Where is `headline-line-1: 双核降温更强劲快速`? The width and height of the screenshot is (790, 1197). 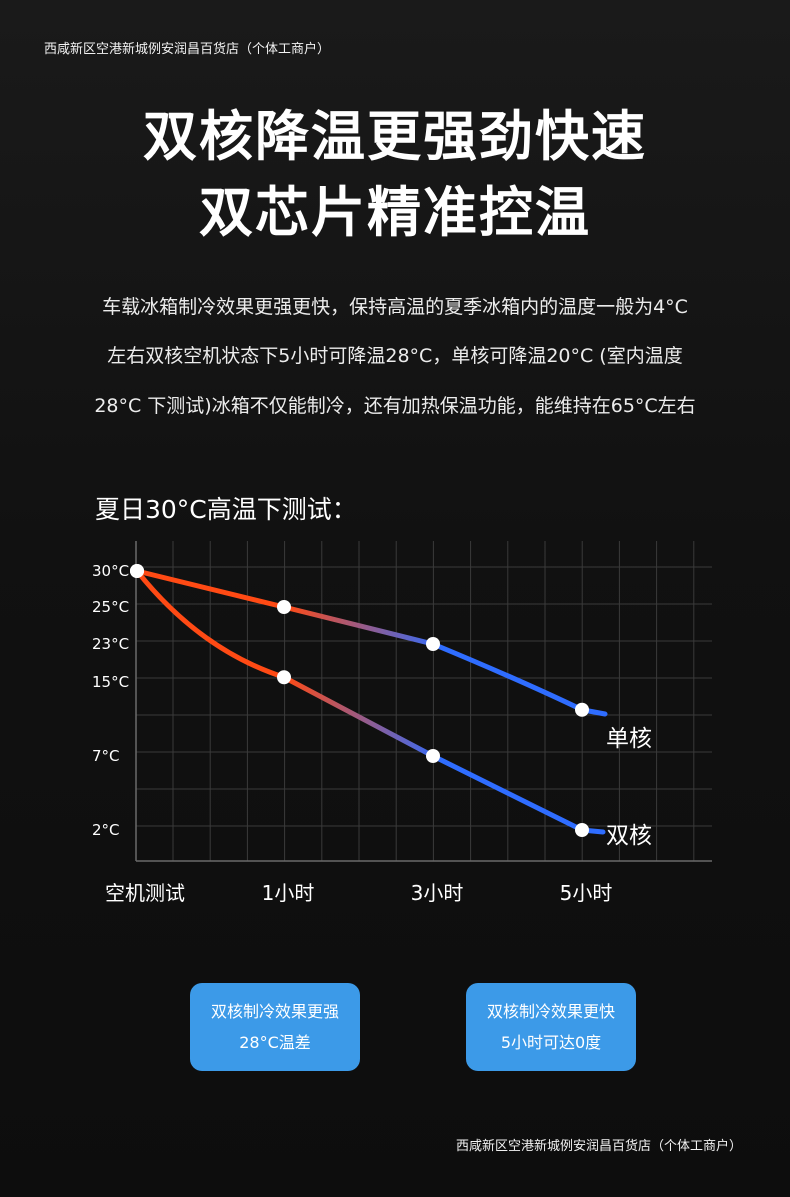
headline-line-1: 双核降温更强劲快速 is located at coordinates (395, 136).